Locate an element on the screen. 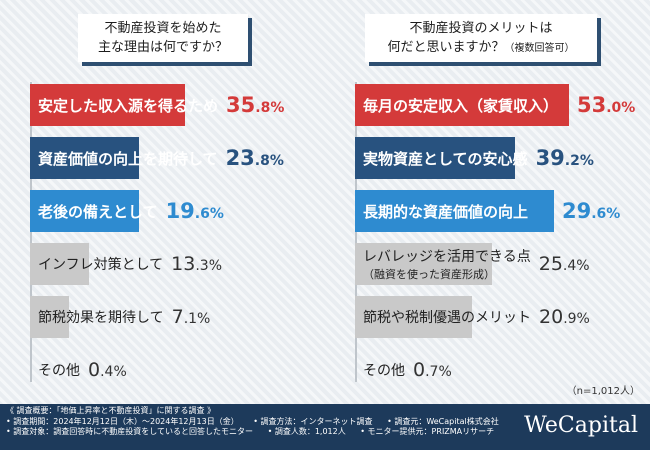 The image size is (650, 450). bar-category-text: 毎月の安定収入（家賃収入） is located at coordinates (461, 105).